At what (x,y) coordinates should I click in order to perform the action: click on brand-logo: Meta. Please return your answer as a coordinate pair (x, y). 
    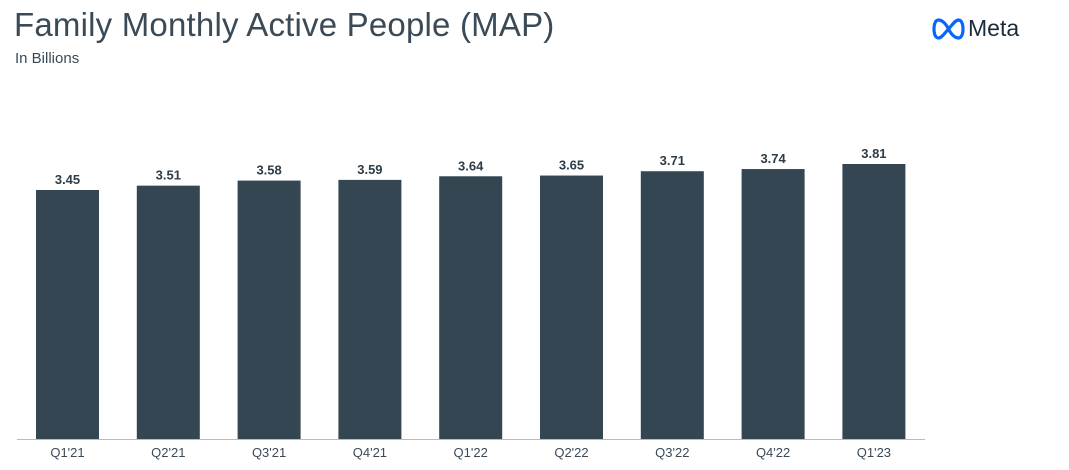
    Looking at the image, I should click on (975, 28).